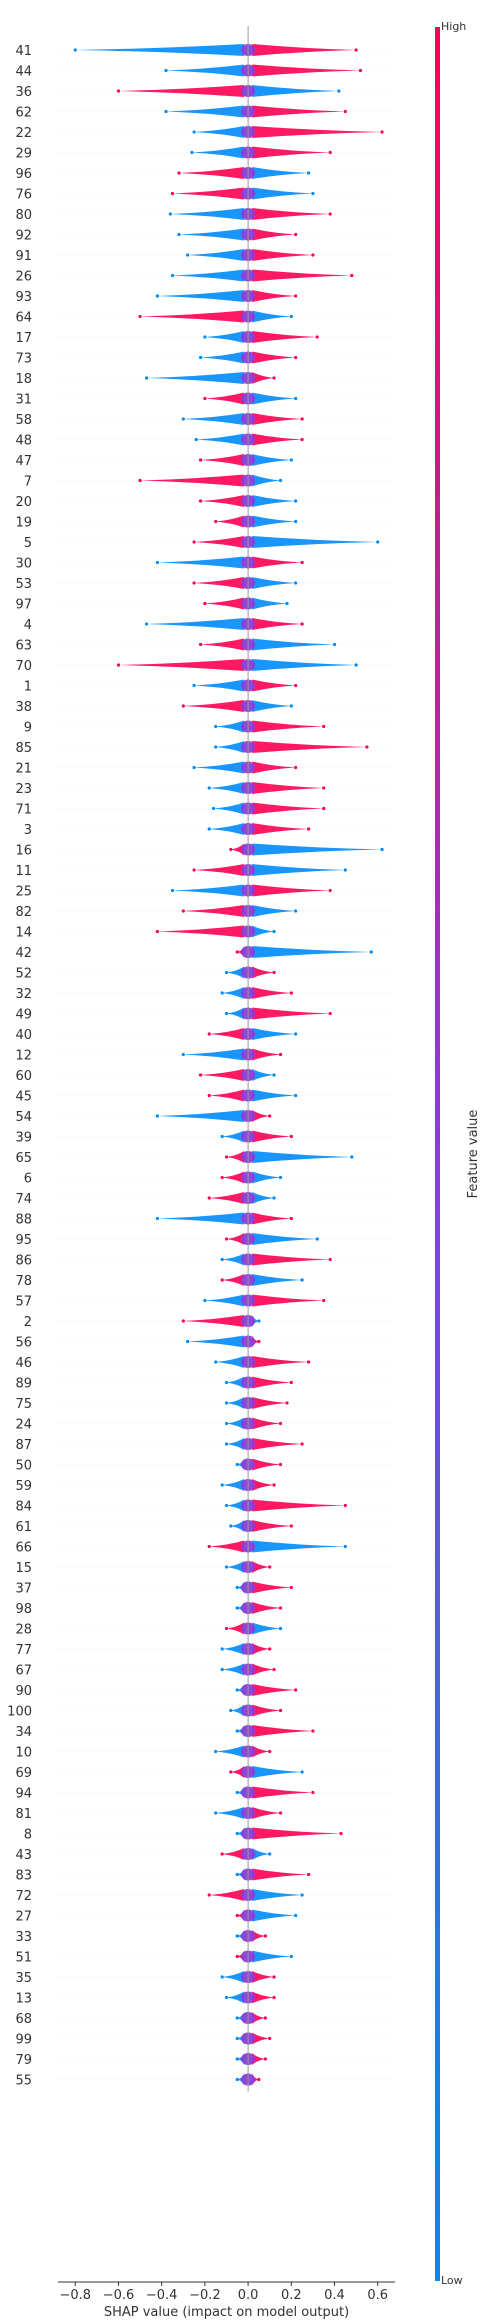 This screenshot has width=487, height=2324. I want to click on feature-row-21: 21, so click(205, 769).